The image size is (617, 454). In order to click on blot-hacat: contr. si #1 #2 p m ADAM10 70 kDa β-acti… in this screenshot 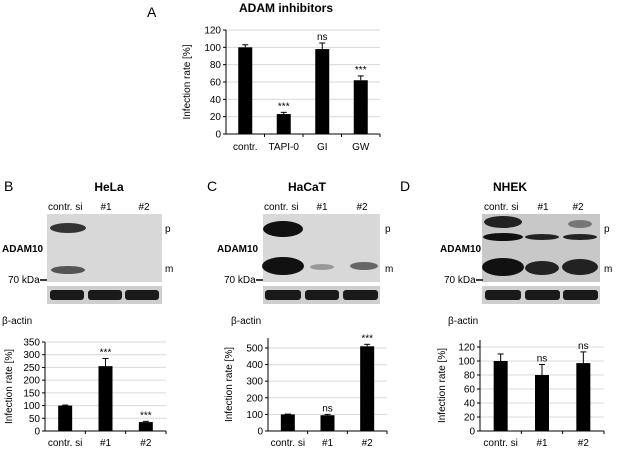, I will do `click(305, 264)`.